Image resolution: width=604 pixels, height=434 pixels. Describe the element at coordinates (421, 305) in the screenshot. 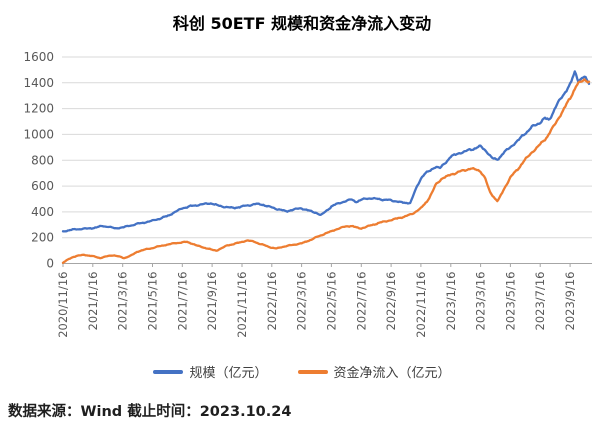

I see `x-axis-tick-label: 2022/11/16` at that location.